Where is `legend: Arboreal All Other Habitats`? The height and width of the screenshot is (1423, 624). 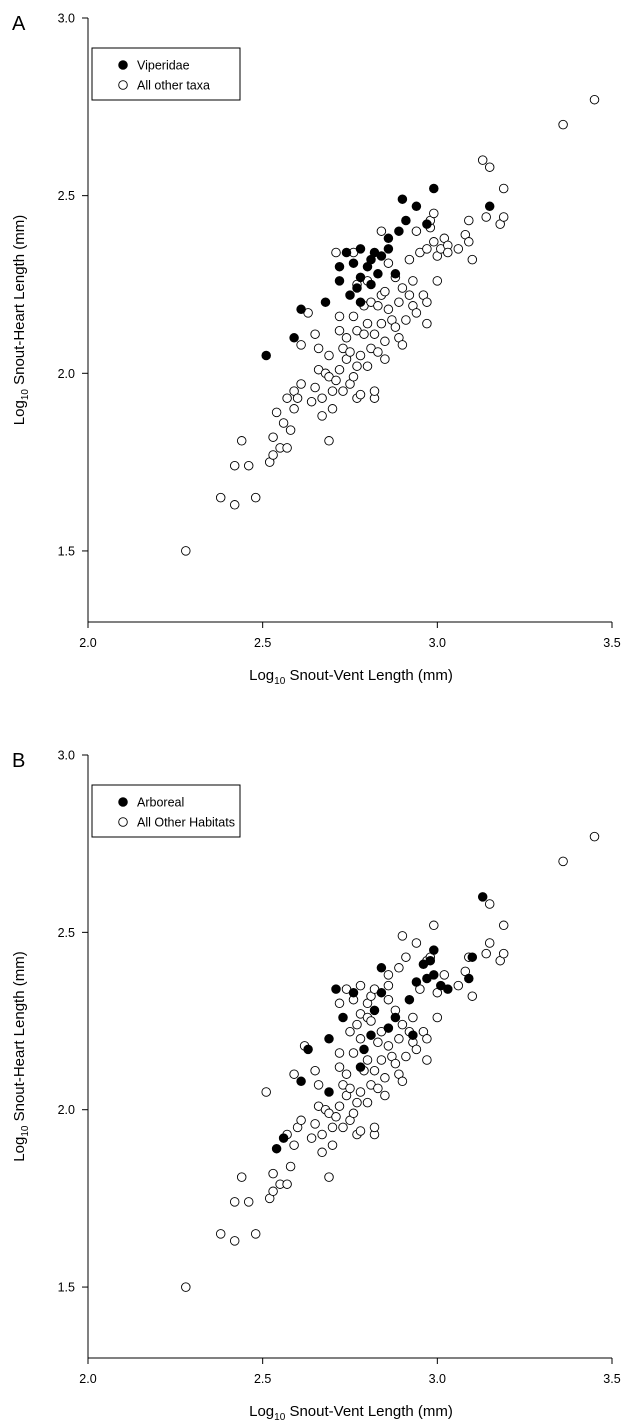 legend: Arboreal All Other Habitats is located at coordinates (166, 811).